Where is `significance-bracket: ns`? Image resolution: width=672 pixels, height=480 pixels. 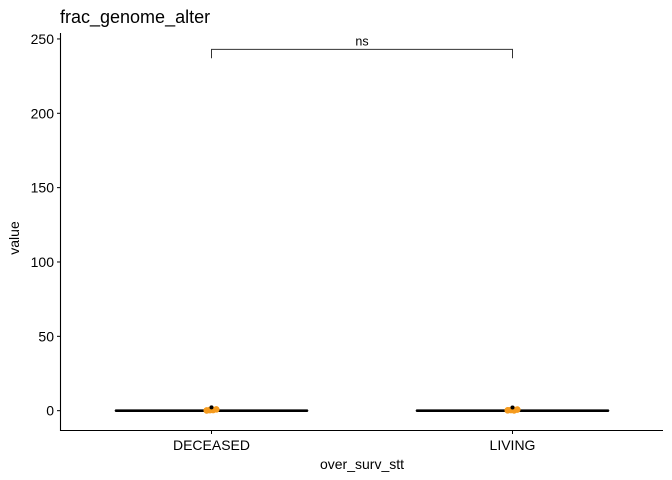
significance-bracket: ns is located at coordinates (362, 46).